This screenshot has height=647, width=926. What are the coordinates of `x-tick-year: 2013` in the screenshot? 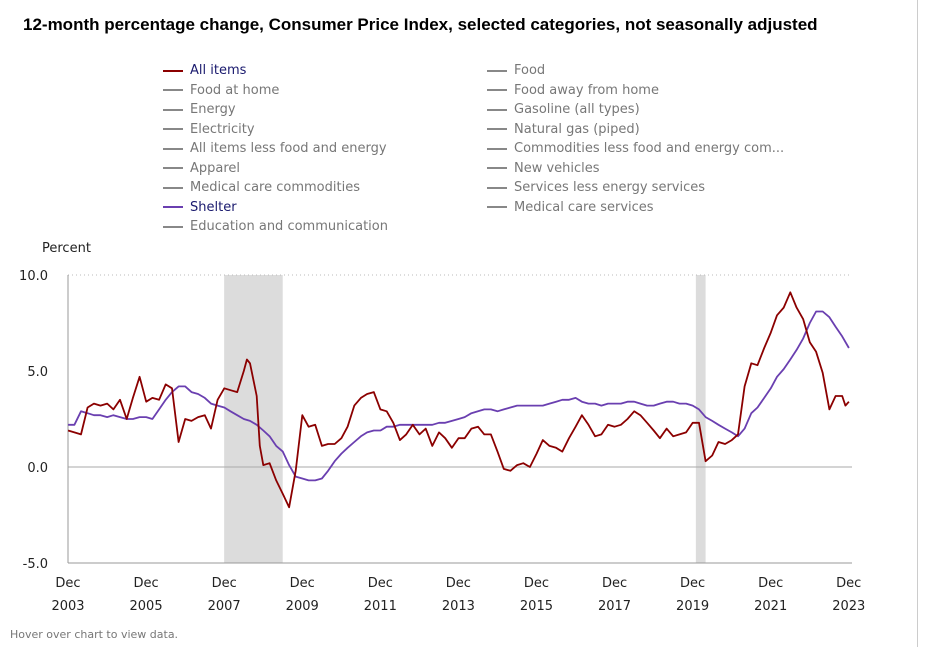 It's located at (458, 606).